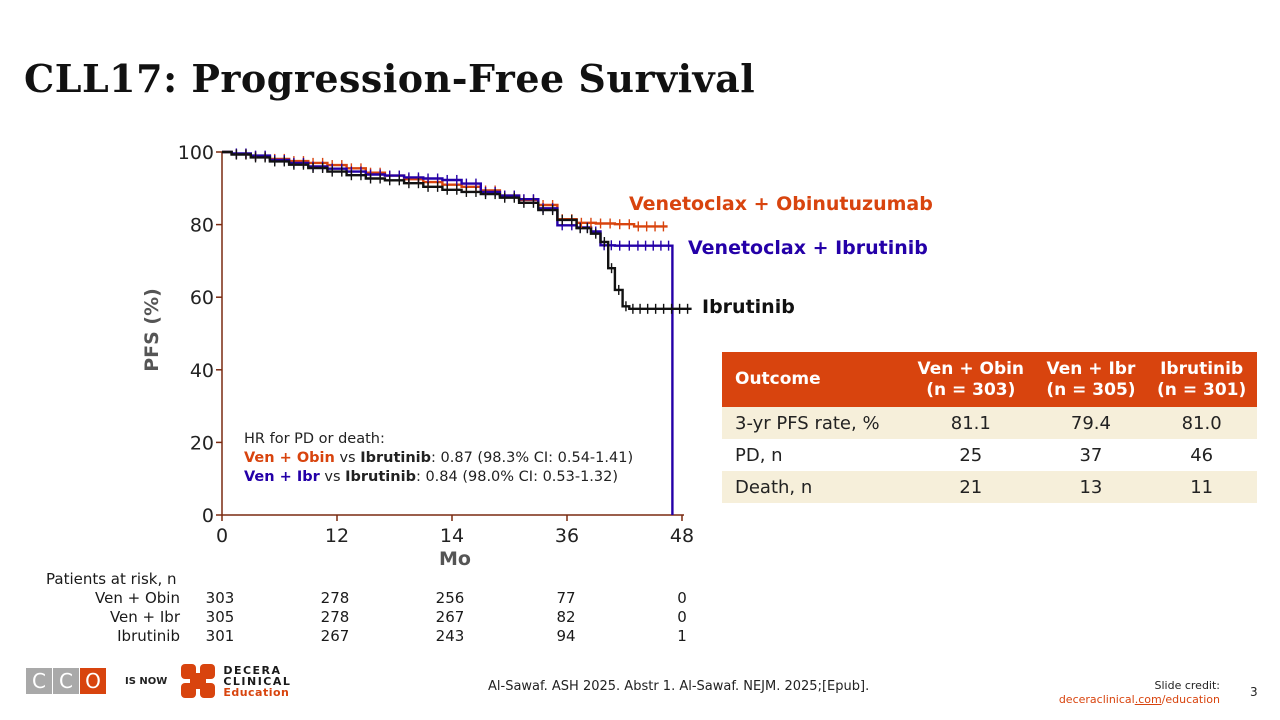  I want to click on table-row: 3-yr PFS rate, % 81.1 79.4 81.0, so click(989, 423).